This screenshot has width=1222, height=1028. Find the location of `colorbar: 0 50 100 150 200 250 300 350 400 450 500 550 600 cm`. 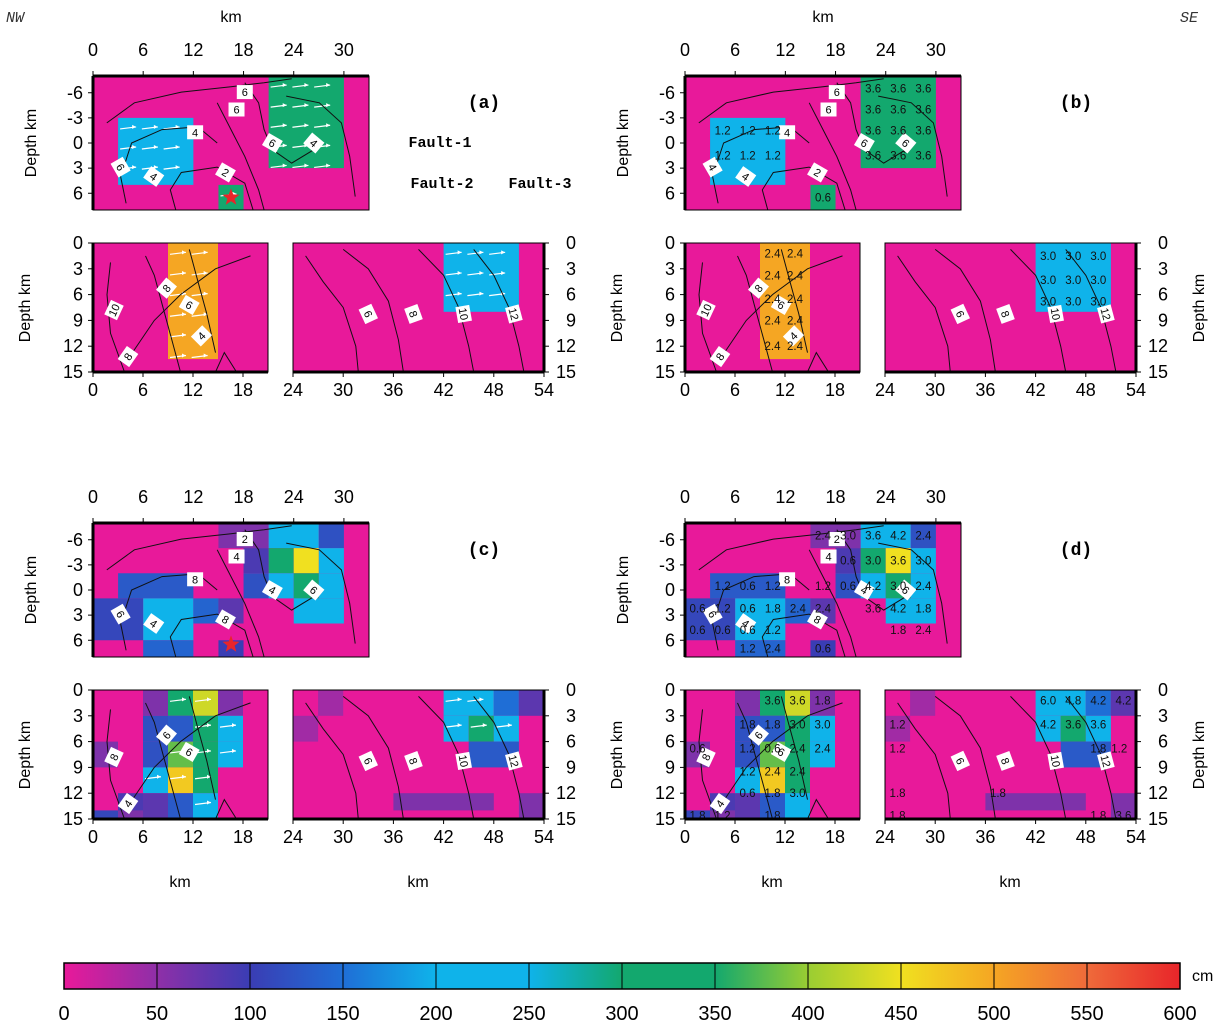

colorbar: 0 50 100 150 200 250 300 350 400 450 500 550 600 cm is located at coordinates (635, 993).